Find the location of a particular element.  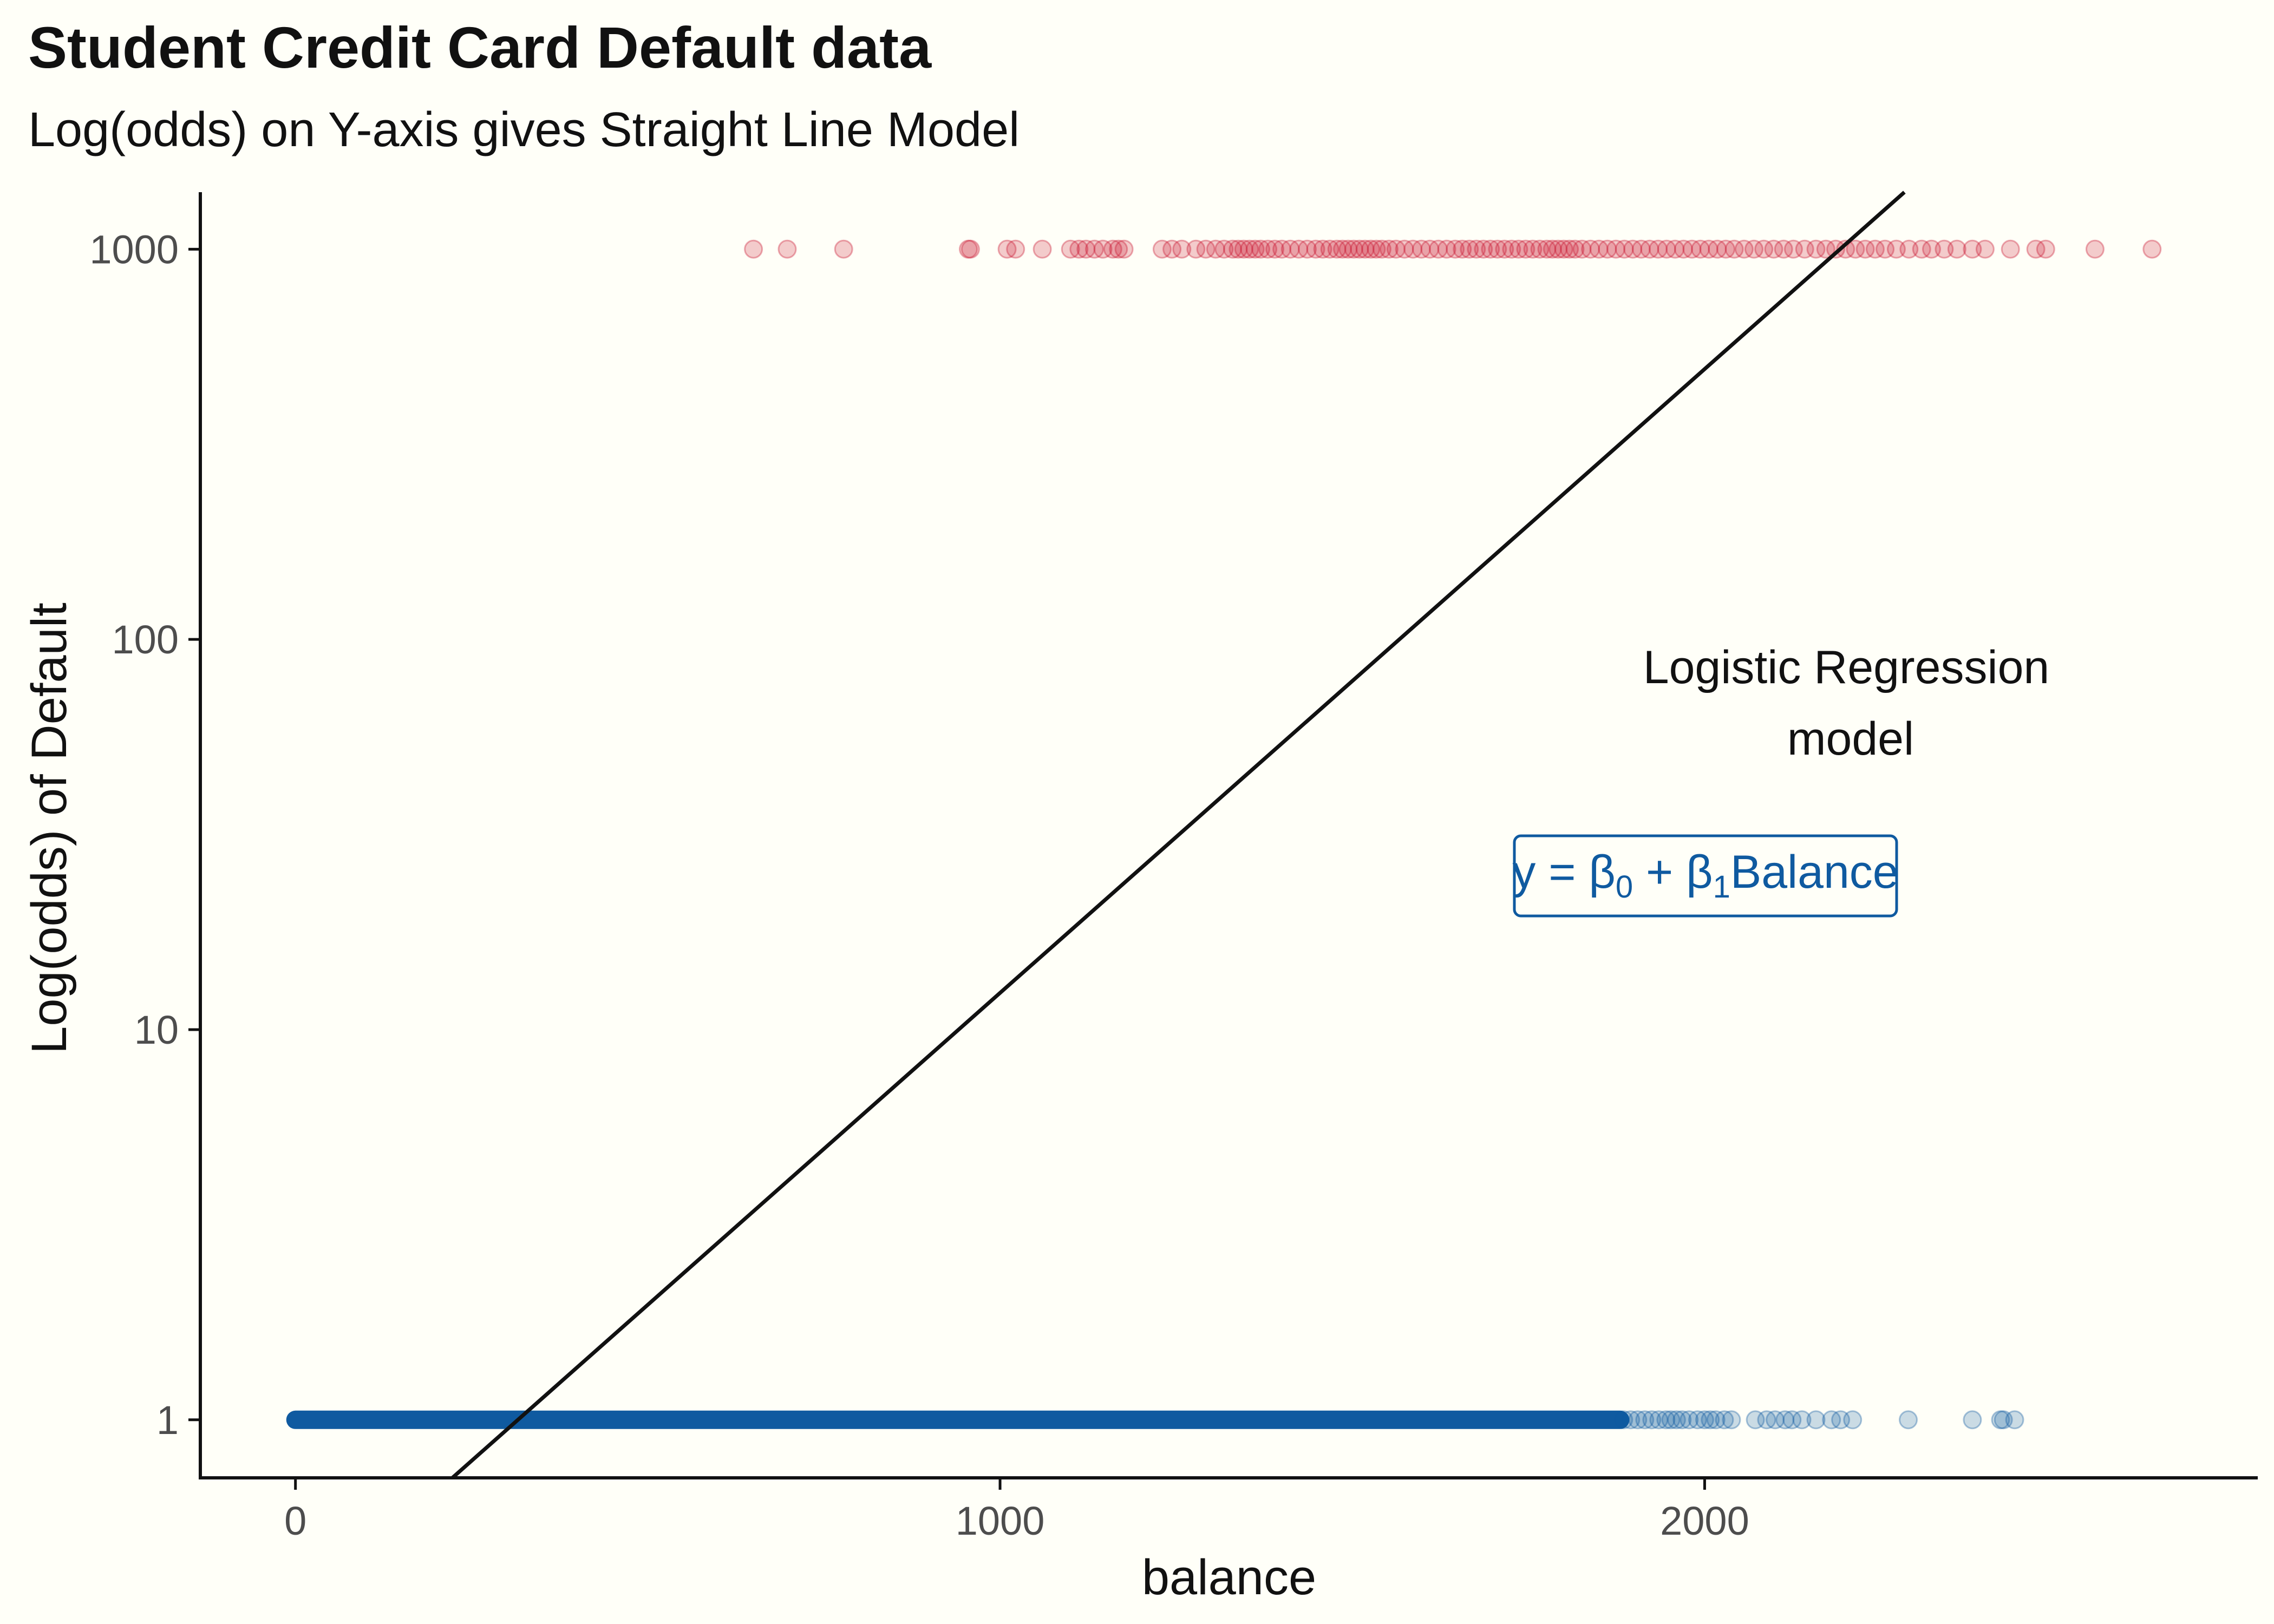

y-tick-label: 1000 is located at coordinates (134, 249).